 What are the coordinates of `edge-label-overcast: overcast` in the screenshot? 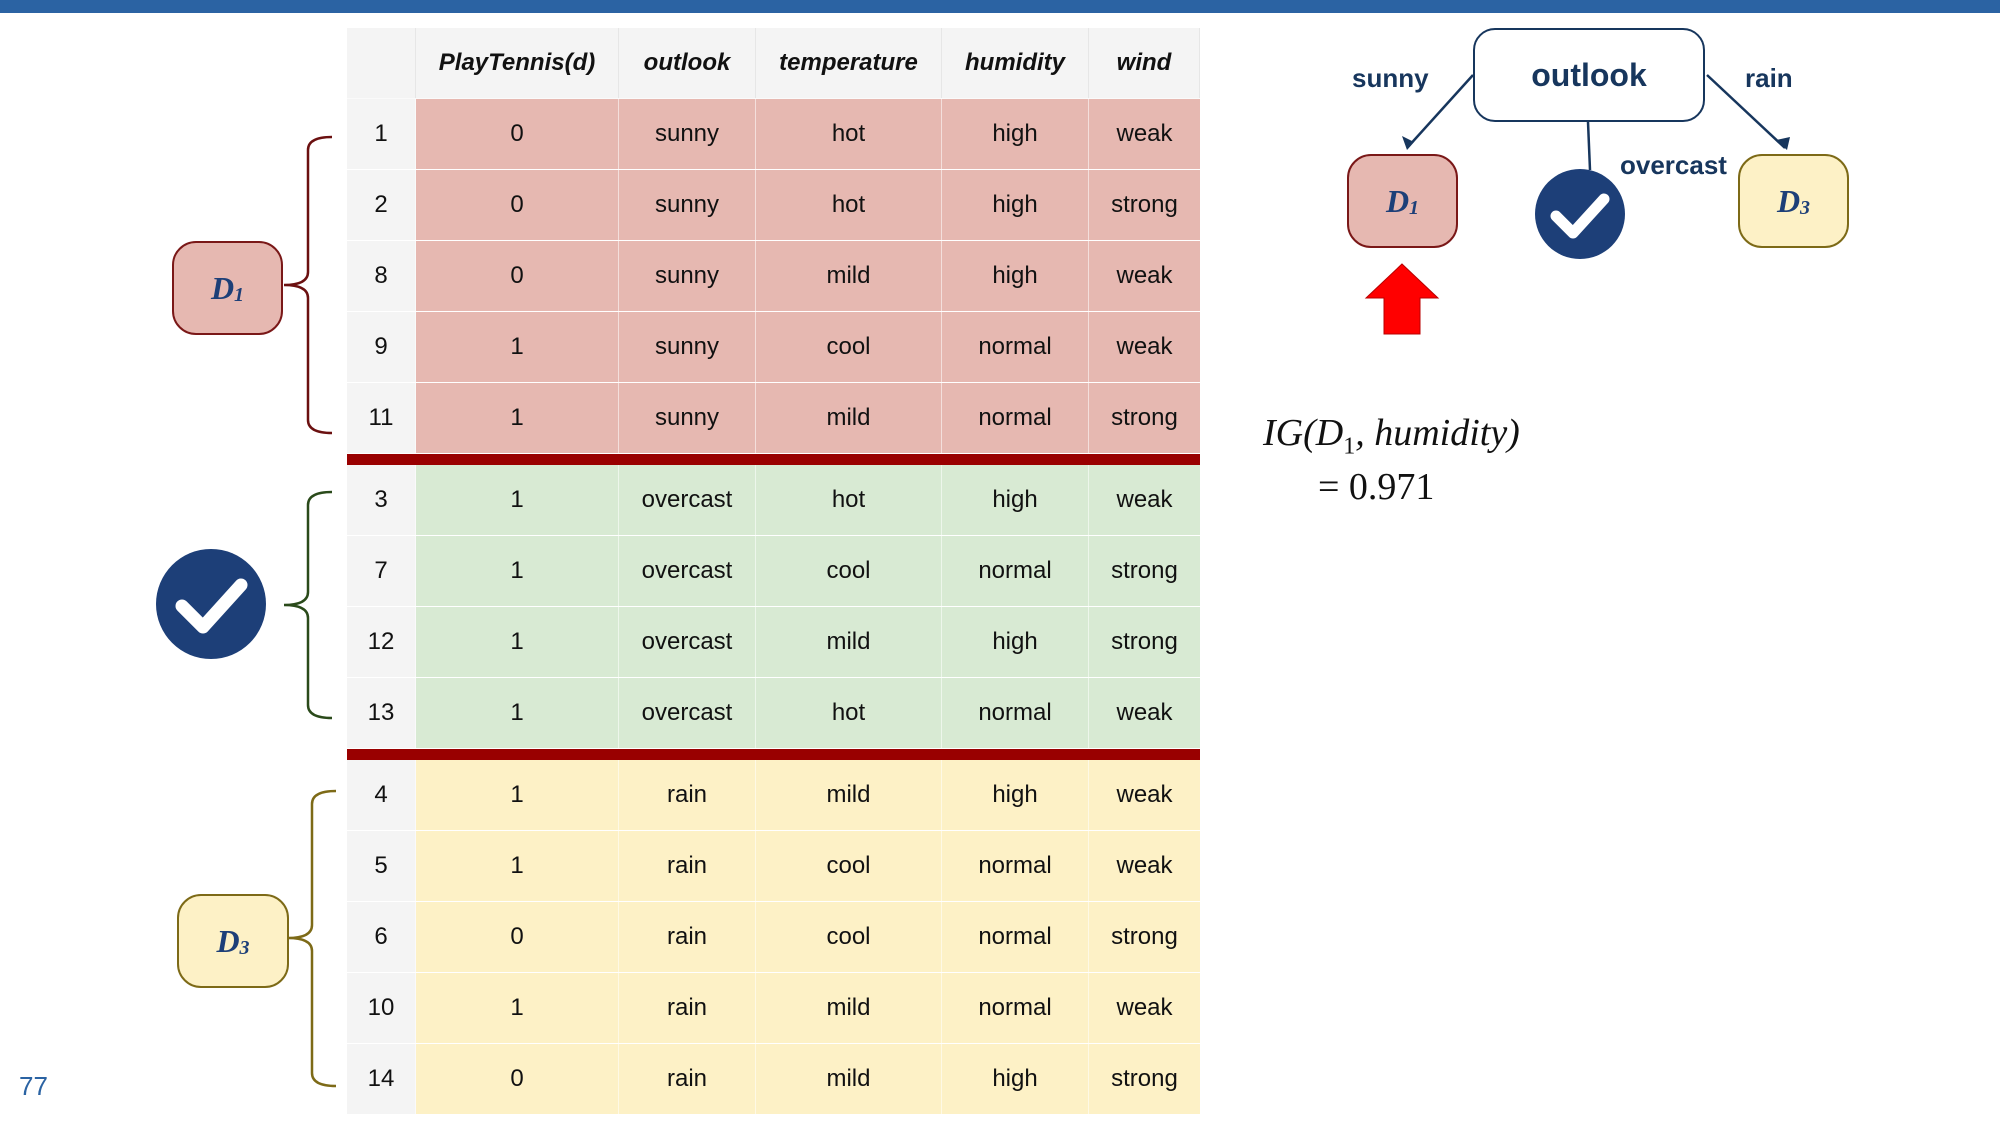 It's located at (1673, 165).